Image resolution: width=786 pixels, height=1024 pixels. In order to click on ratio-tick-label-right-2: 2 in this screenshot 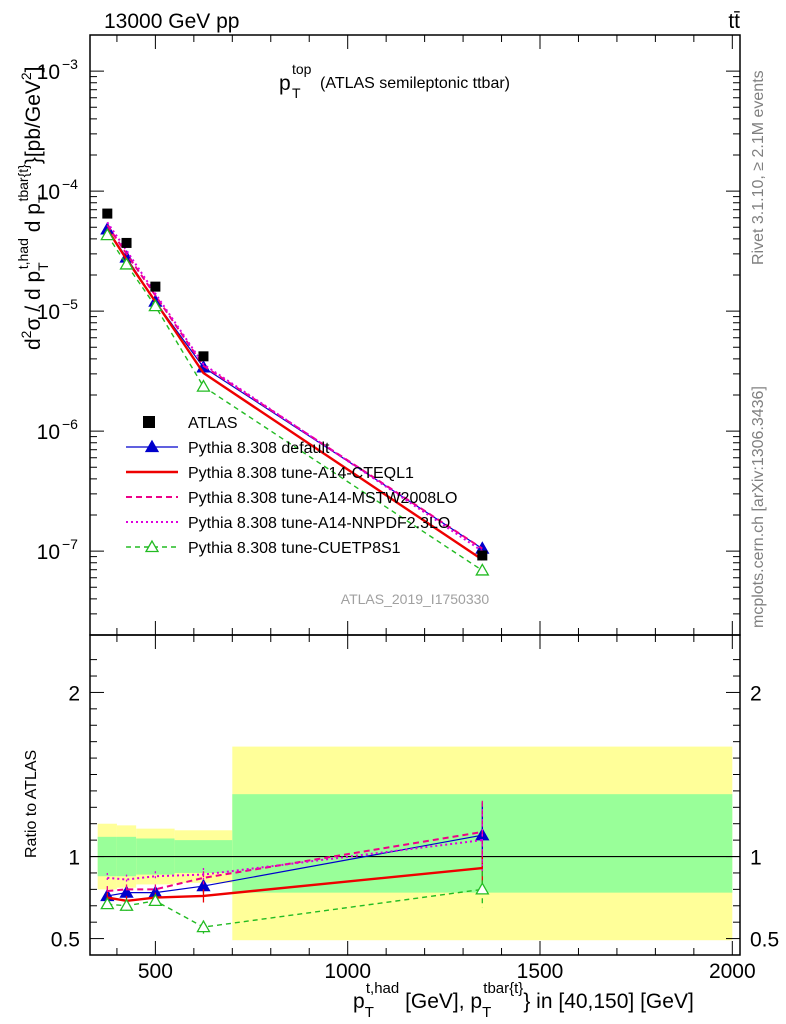, I will do `click(756, 693)`.